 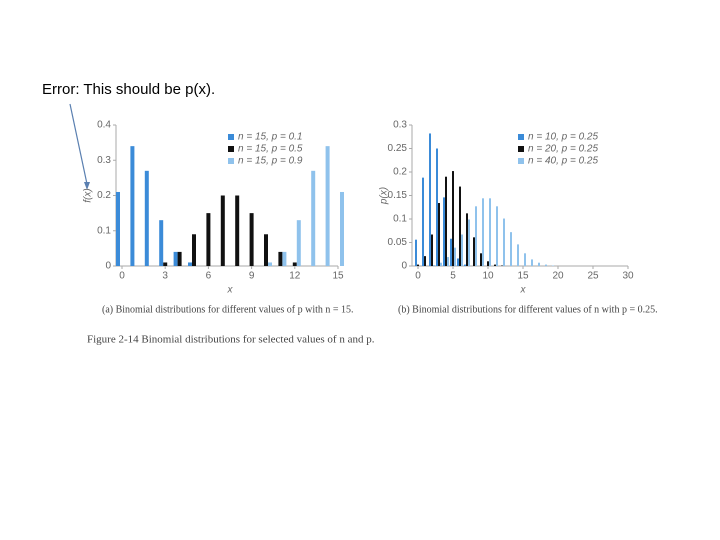 I want to click on legend-label: n = 15, p = 0.5, so click(x=270, y=149).